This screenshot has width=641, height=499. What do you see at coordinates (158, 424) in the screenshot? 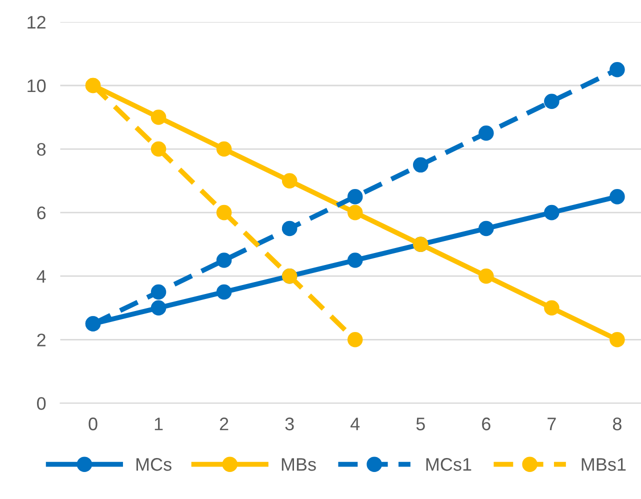
I see `x-tick-label: 1` at bounding box center [158, 424].